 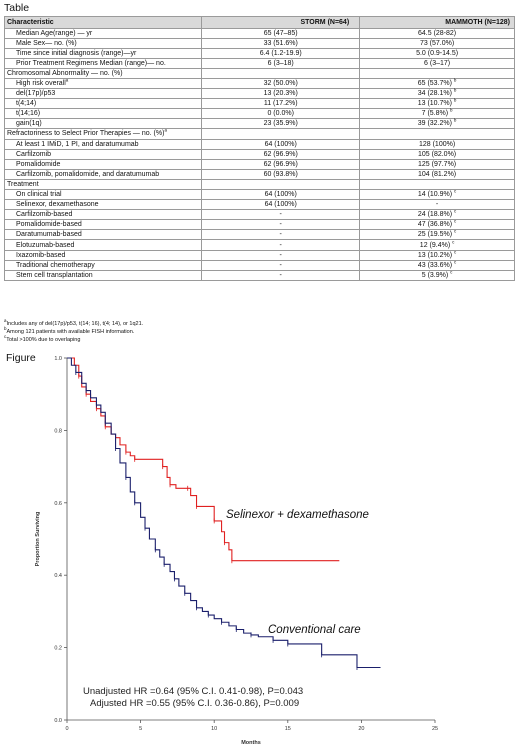 I want to click on row-label: Pomalidomide-based, so click(x=103, y=225).